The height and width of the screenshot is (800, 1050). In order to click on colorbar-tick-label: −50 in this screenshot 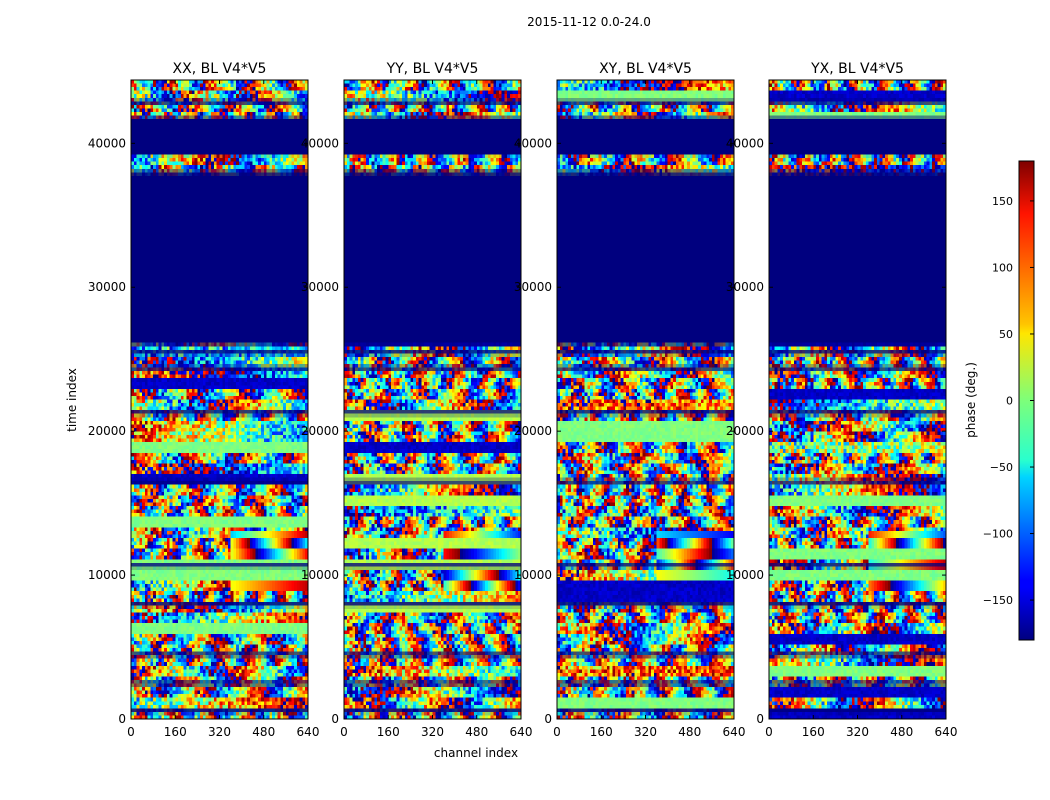, I will do `click(1001, 467)`.